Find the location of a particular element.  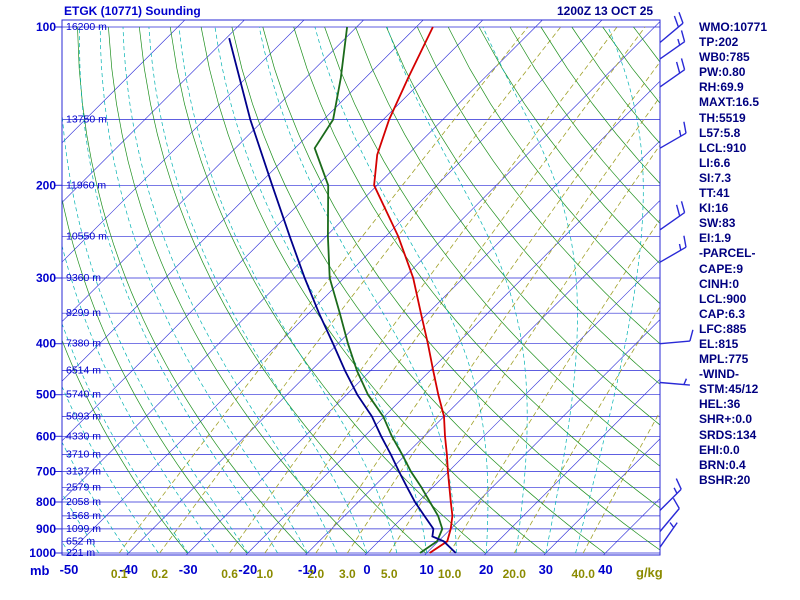

chart-datetime: 1200Z 13 OCT 25 is located at coordinates (605, 11).